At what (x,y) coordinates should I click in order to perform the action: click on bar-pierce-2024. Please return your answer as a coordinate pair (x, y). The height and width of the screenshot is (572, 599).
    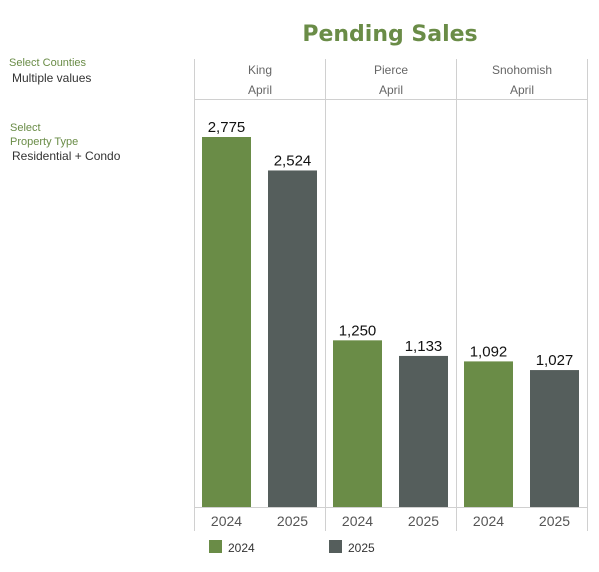
    Looking at the image, I should click on (357, 423).